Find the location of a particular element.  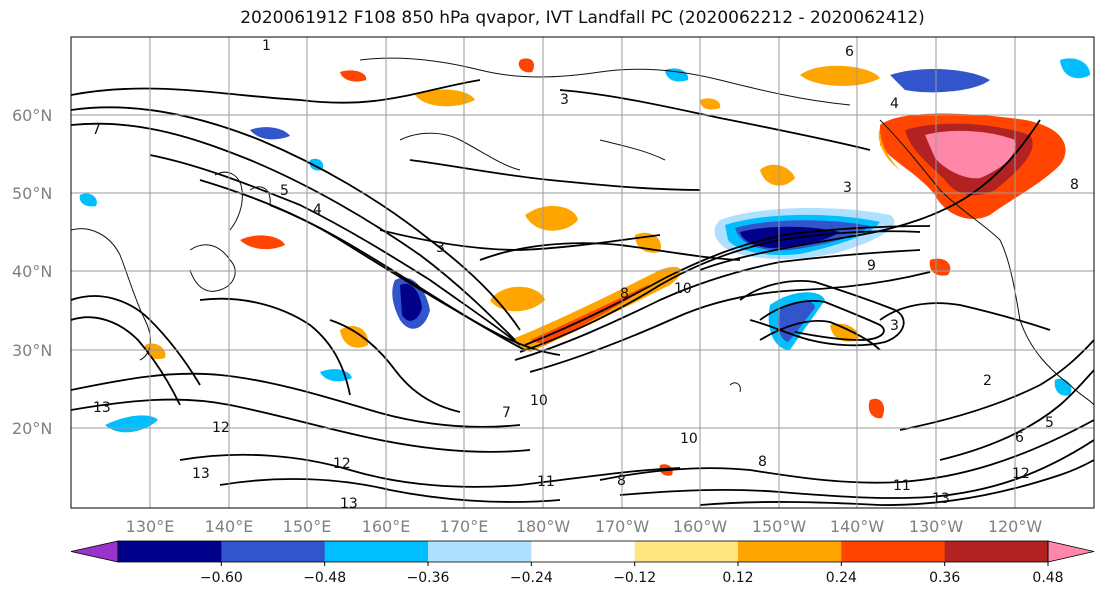

lon-label: 140°W is located at coordinates (857, 526).